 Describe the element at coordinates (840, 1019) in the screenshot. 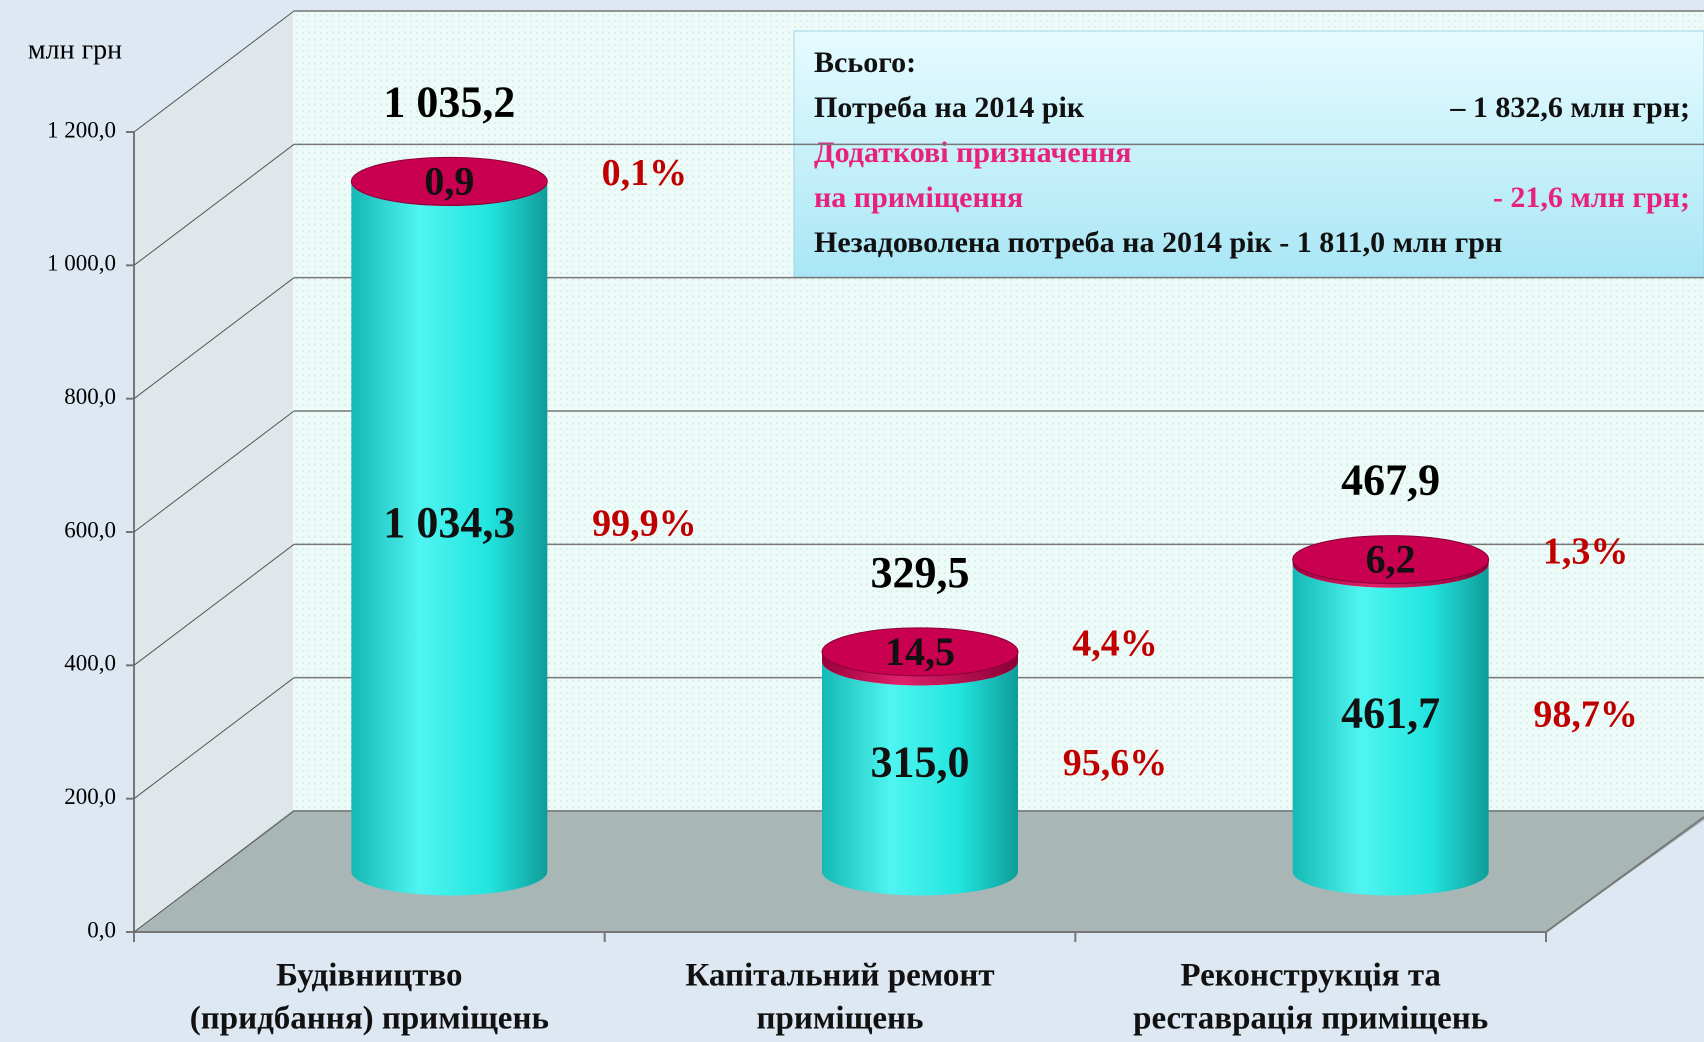

I see `x-tick-label: приміщень` at that location.